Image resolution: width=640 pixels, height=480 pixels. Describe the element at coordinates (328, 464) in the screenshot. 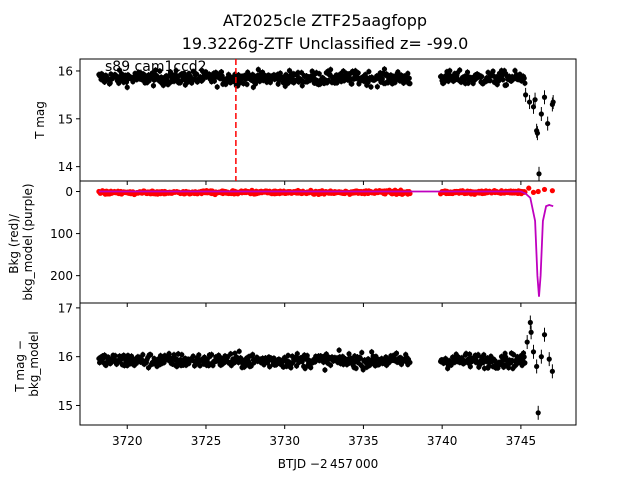

I see `x-axis-label: BTJD −2 457 000` at that location.